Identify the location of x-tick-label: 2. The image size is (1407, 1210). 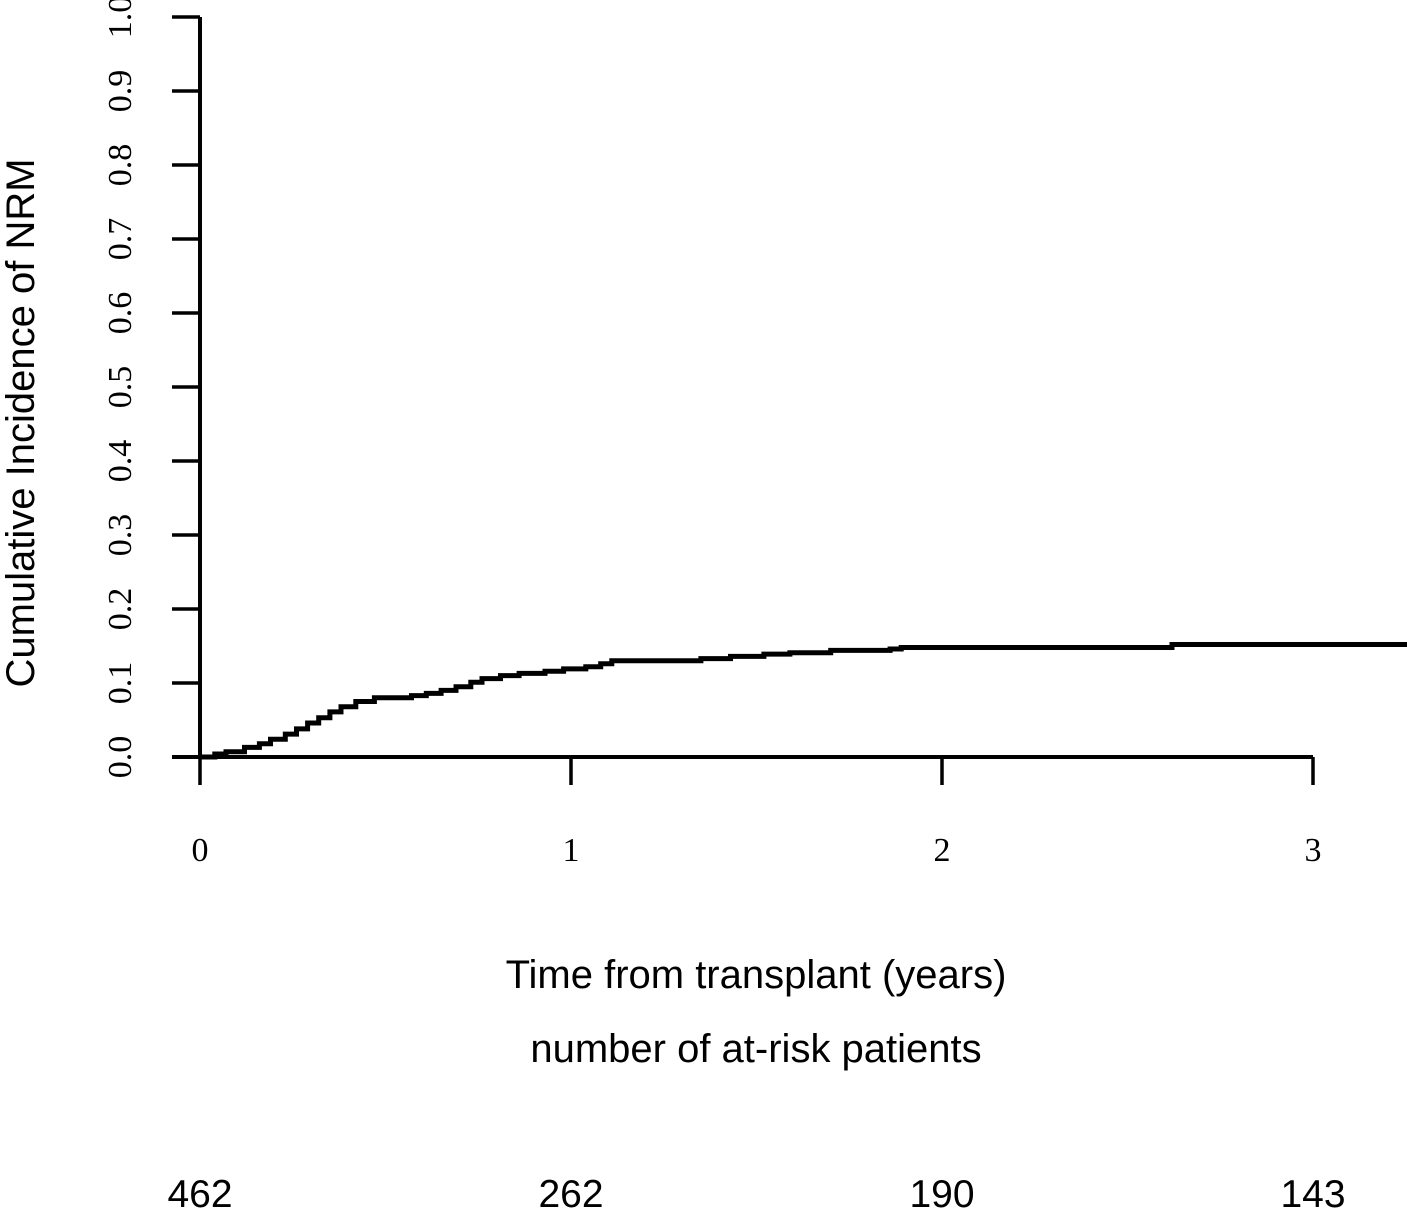
(942, 850).